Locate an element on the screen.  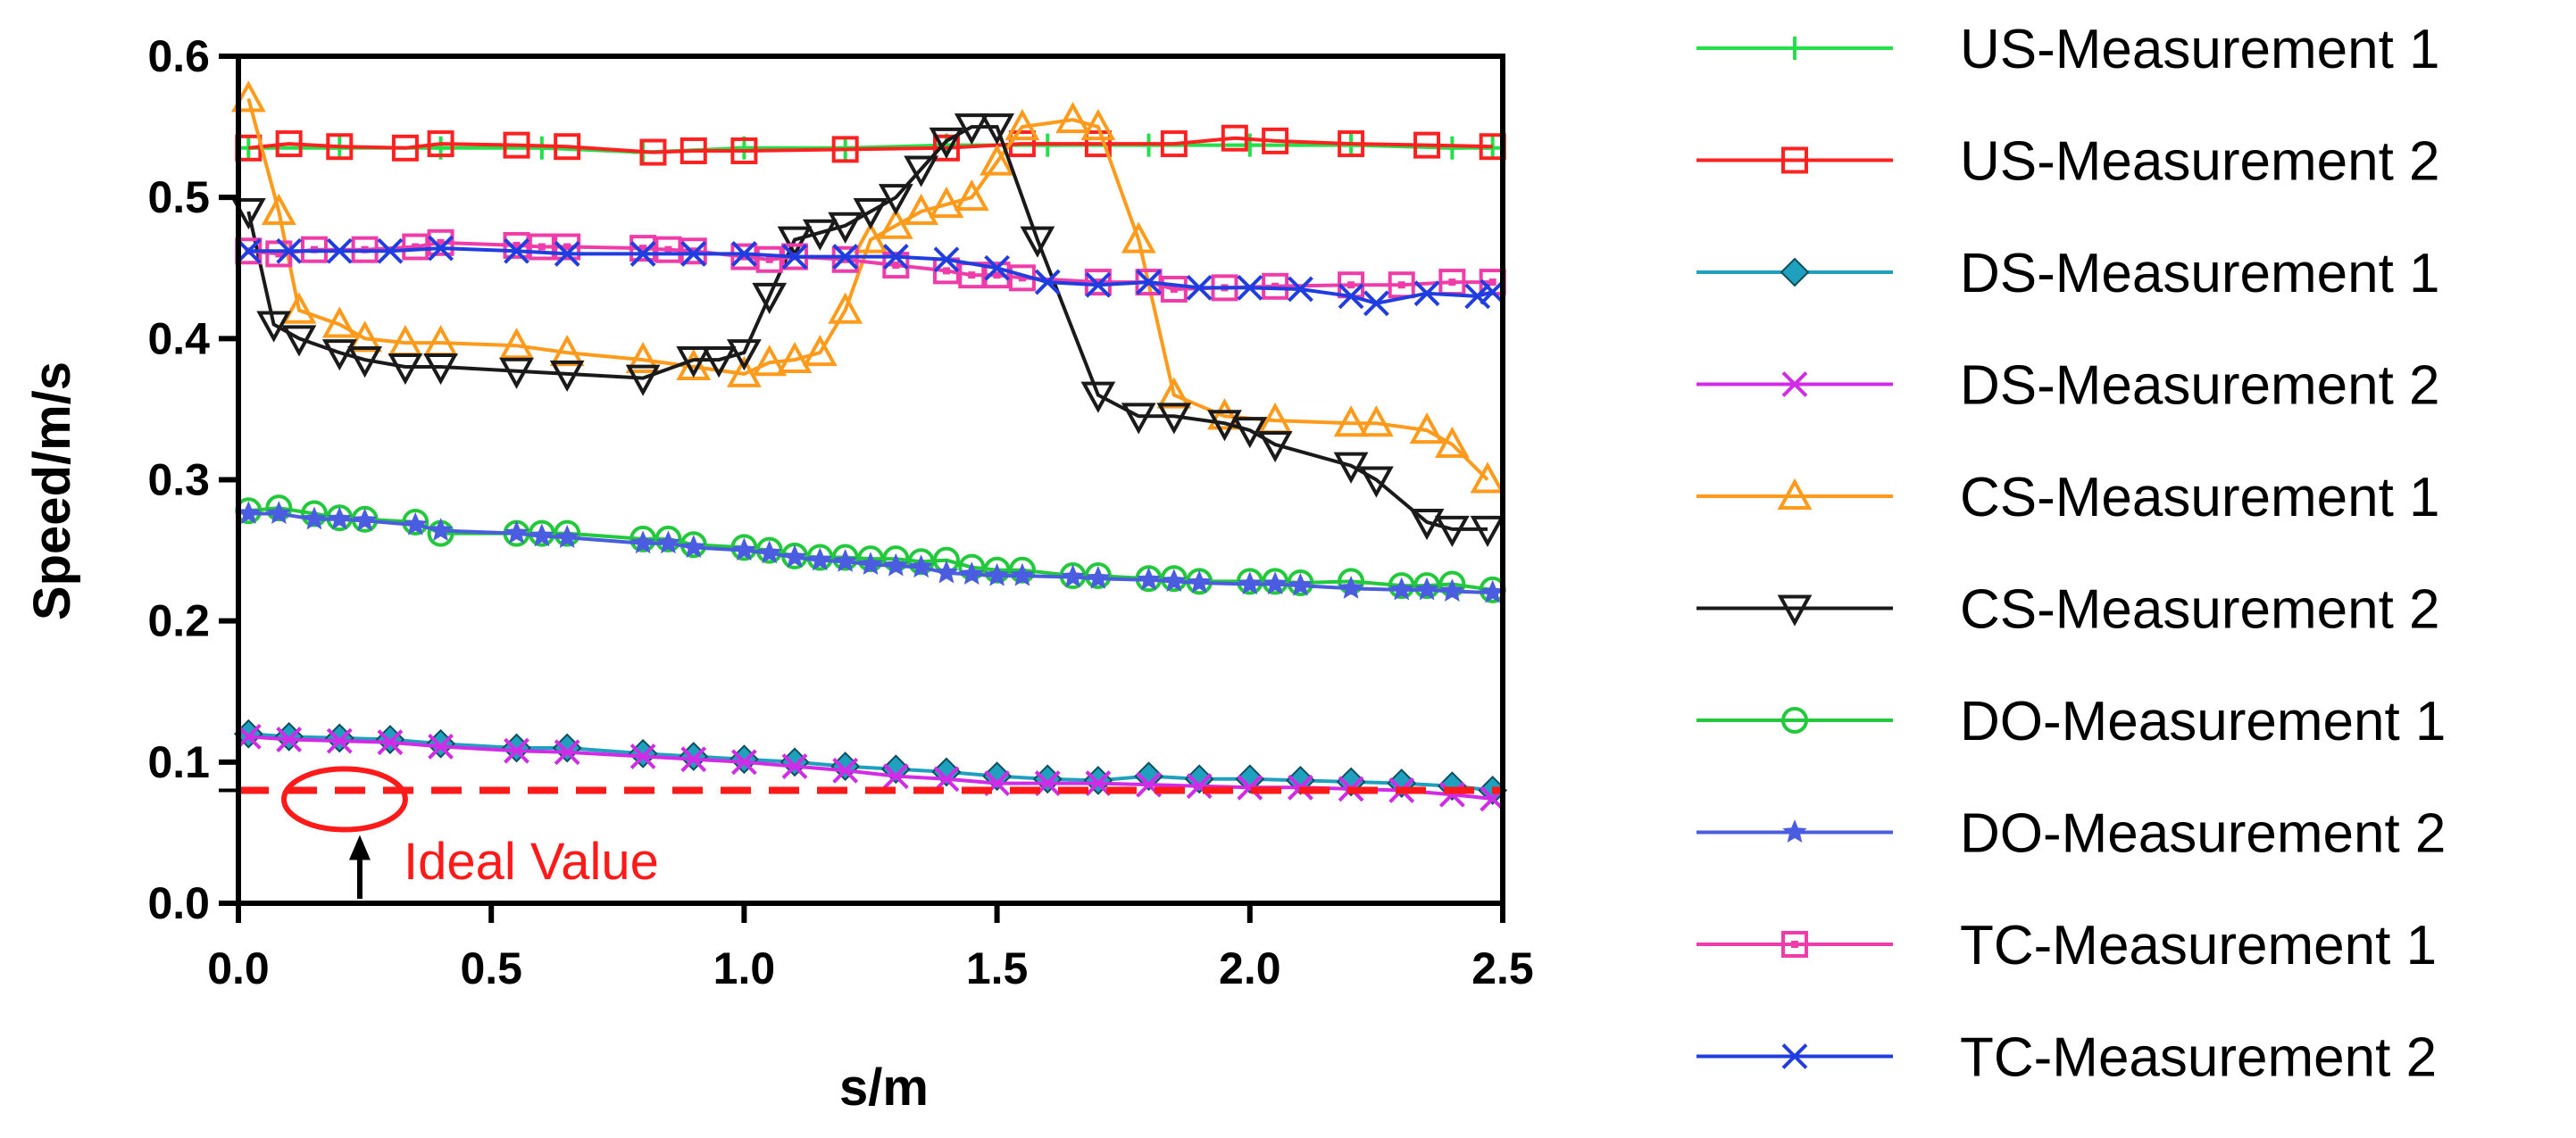
legend-label: DO-Measurement 2 is located at coordinates (2203, 834).